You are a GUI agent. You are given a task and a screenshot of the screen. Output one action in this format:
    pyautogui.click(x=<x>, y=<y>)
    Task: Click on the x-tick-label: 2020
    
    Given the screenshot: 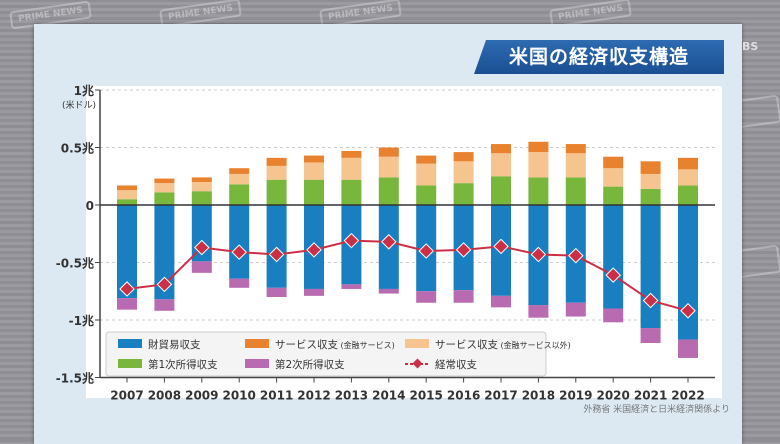 What is the action you would take?
    pyautogui.click(x=612, y=396)
    